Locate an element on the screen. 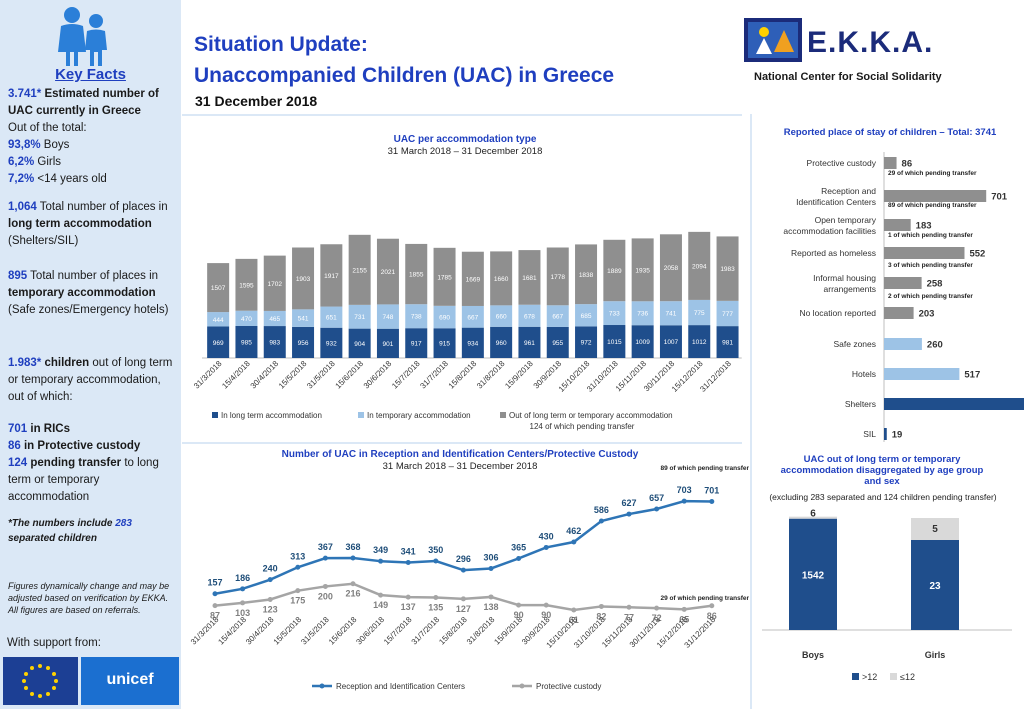 This screenshot has width=1024, height=709. chart1-data-label: 775 is located at coordinates (699, 313).